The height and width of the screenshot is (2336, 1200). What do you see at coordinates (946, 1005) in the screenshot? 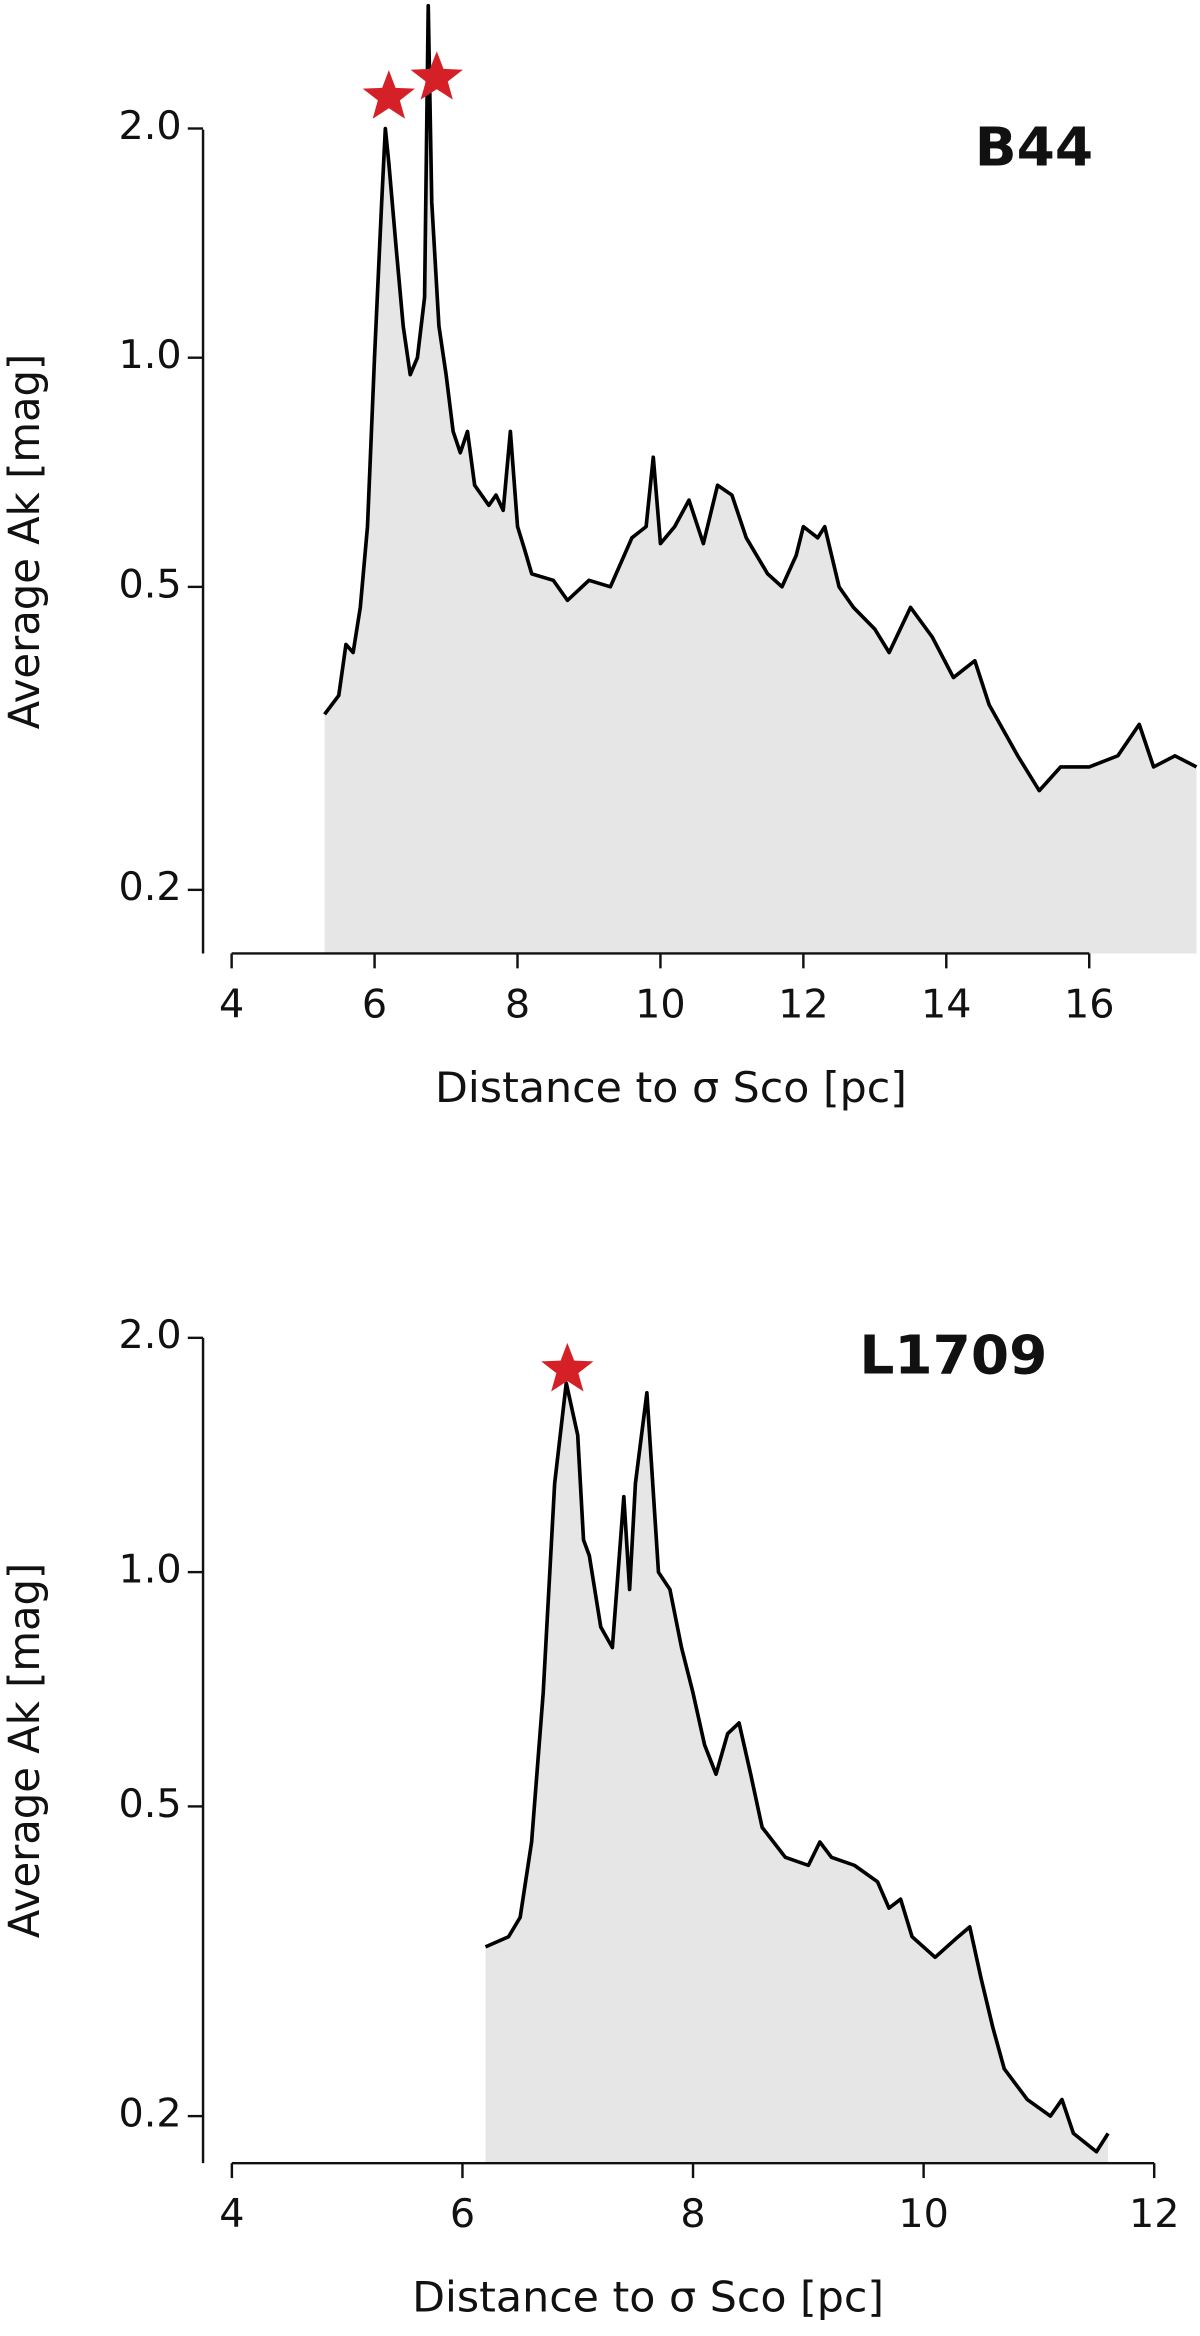
I see `x-tick-label: 14` at bounding box center [946, 1005].